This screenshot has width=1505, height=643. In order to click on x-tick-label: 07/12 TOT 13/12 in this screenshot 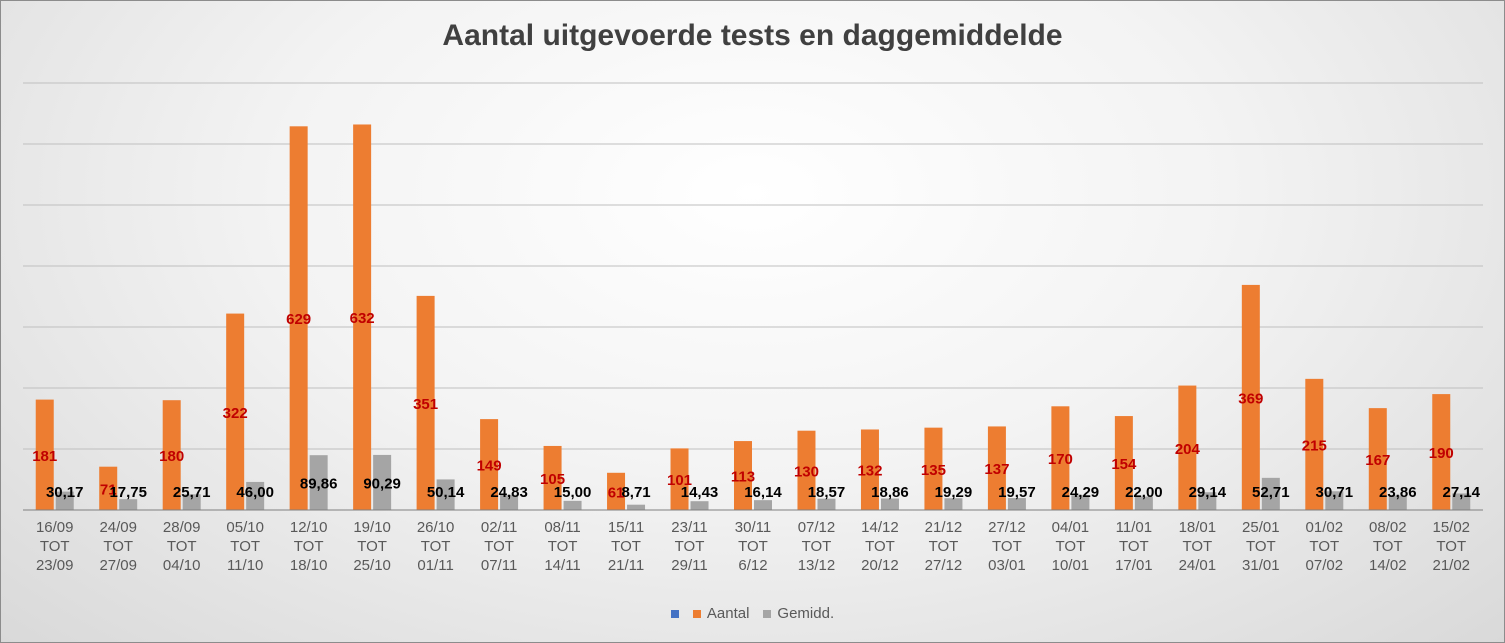, I will do `click(817, 546)`.